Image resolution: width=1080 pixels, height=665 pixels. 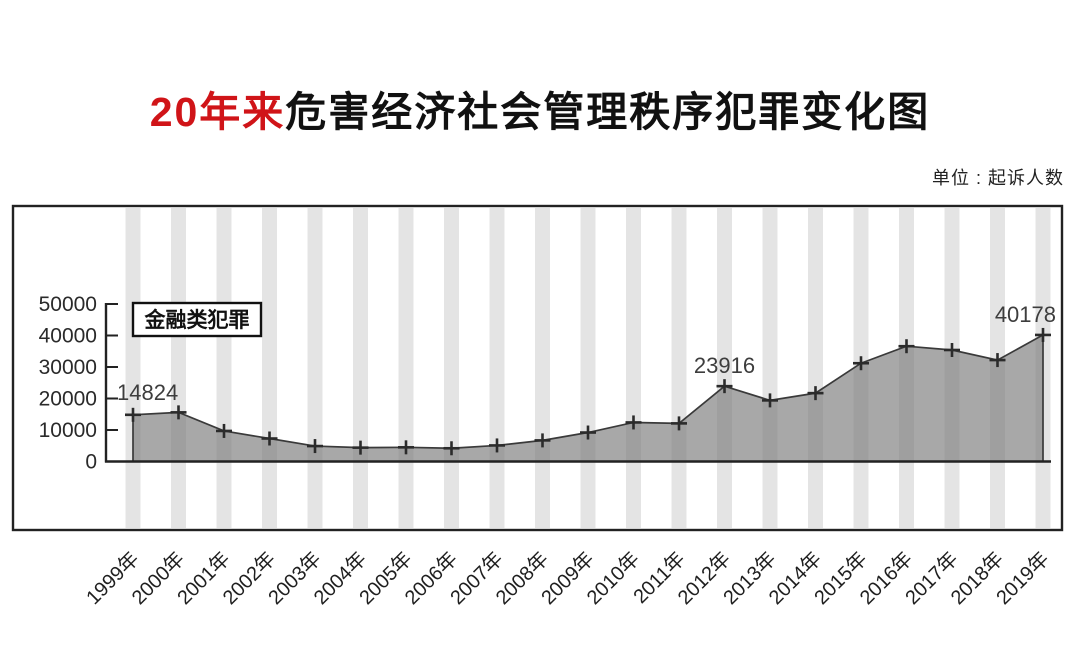 I want to click on y-axis-label: 30000, so click(x=68, y=367).